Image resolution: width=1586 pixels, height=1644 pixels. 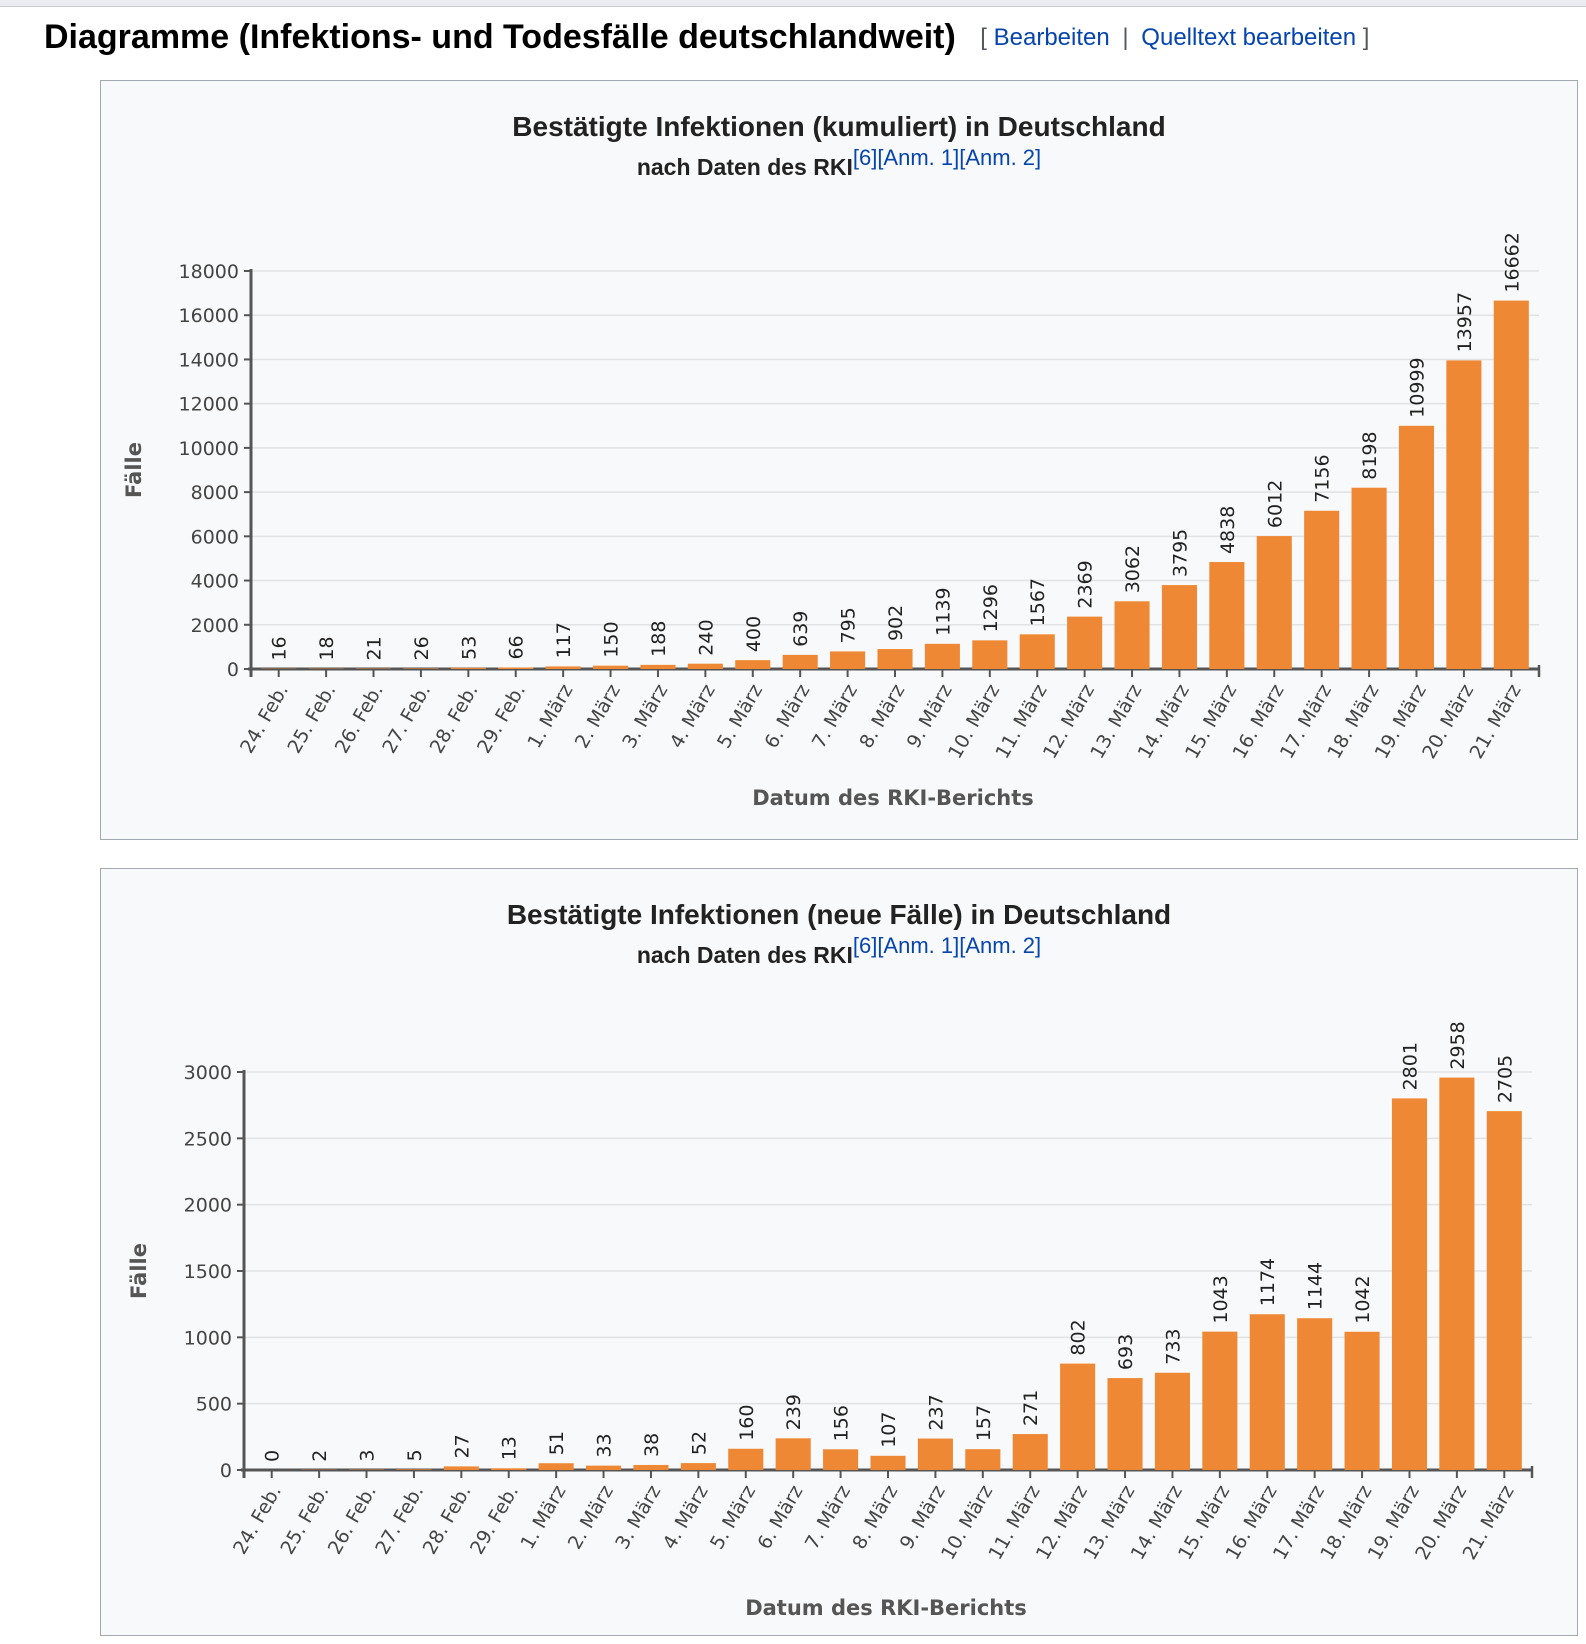 I want to click on y-tick-label: 12000, so click(x=209, y=405).